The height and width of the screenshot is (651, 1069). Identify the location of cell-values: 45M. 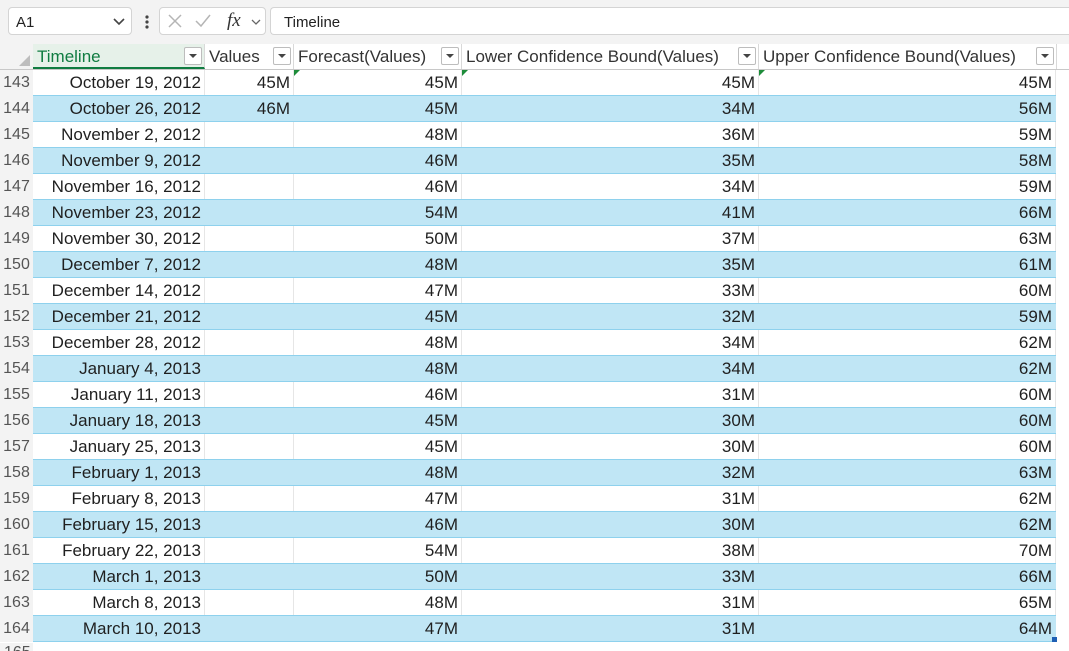
(249, 82).